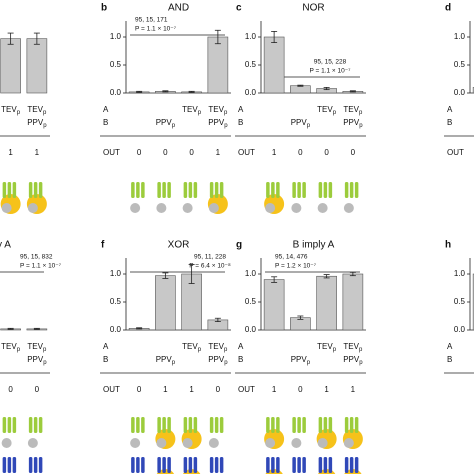 The height and width of the screenshot is (474, 474). I want to click on stat-annotation: 95, 14, 476, so click(291, 257).